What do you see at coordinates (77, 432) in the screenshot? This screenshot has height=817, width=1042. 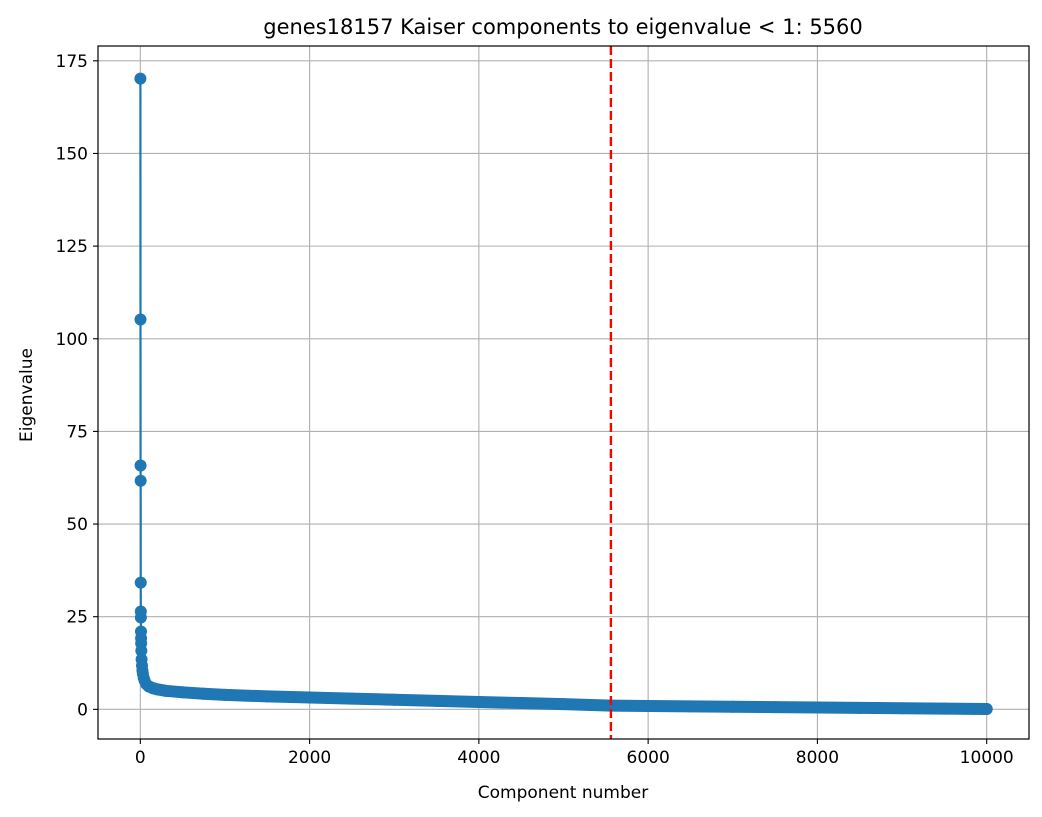 I see `y-tick-label: 75` at bounding box center [77, 432].